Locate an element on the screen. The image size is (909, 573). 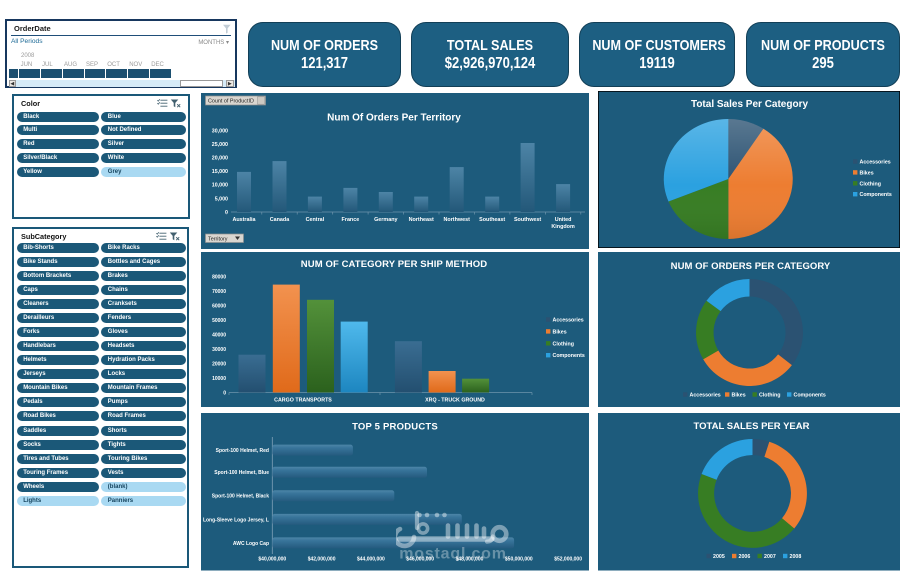
svg-text: 20000 is located at coordinates (219, 364).